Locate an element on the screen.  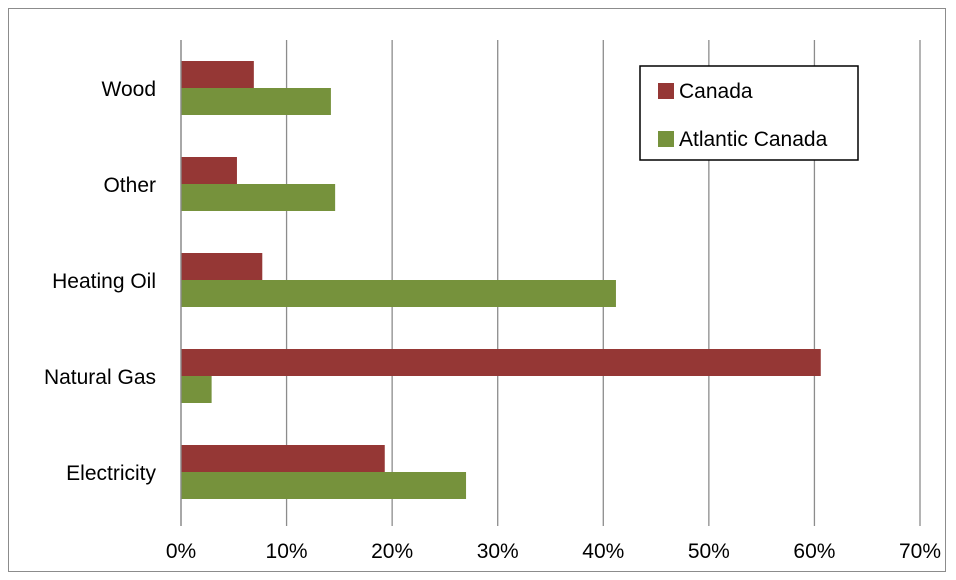
y-category-label: Wood is located at coordinates (129, 89).